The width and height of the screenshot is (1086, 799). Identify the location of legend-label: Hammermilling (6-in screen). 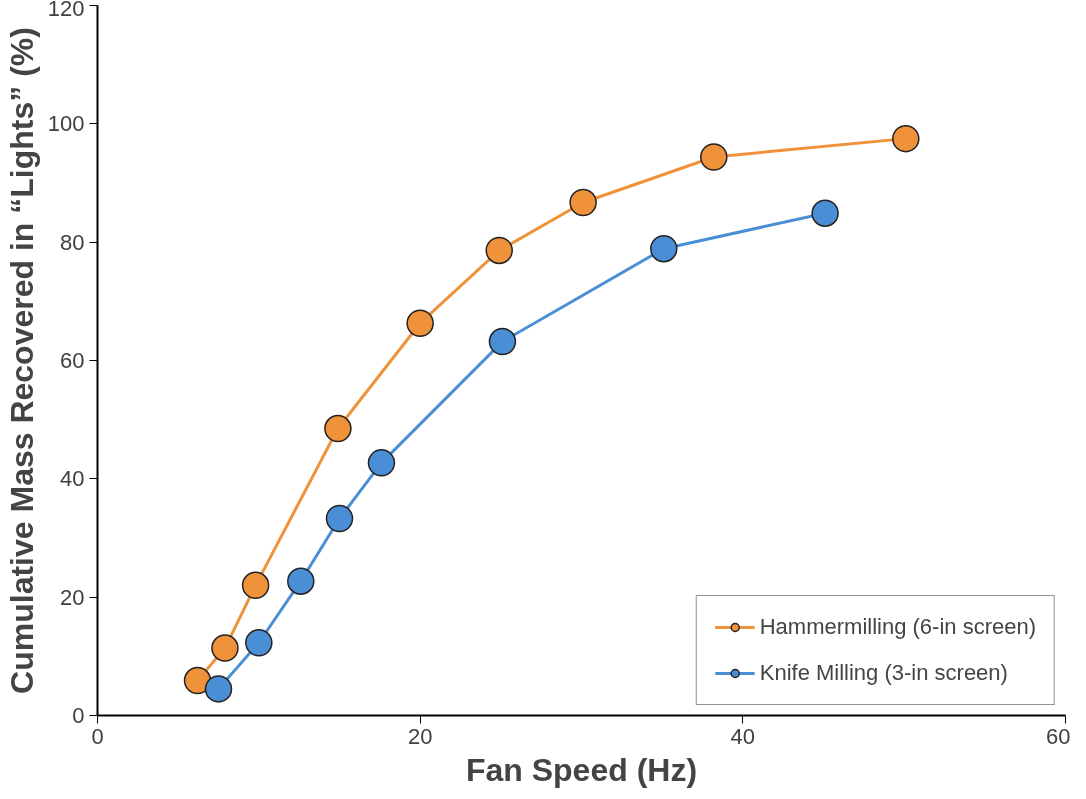
(897, 627).